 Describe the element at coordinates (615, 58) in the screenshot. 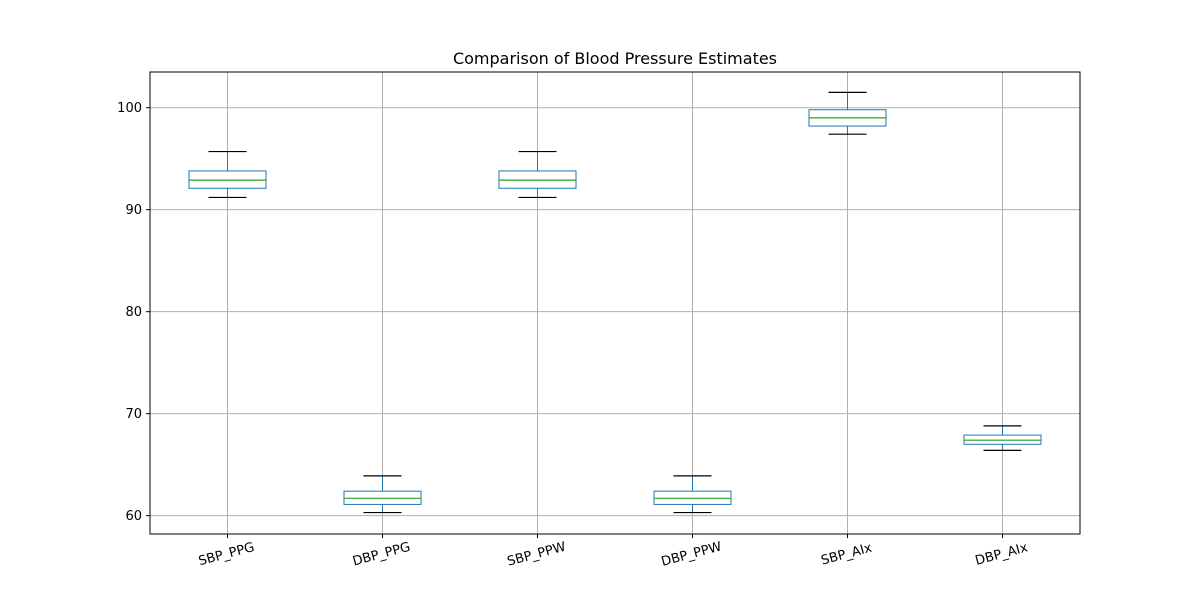

I see `chart-title: Comparison of Blood Pressure Estimates` at that location.